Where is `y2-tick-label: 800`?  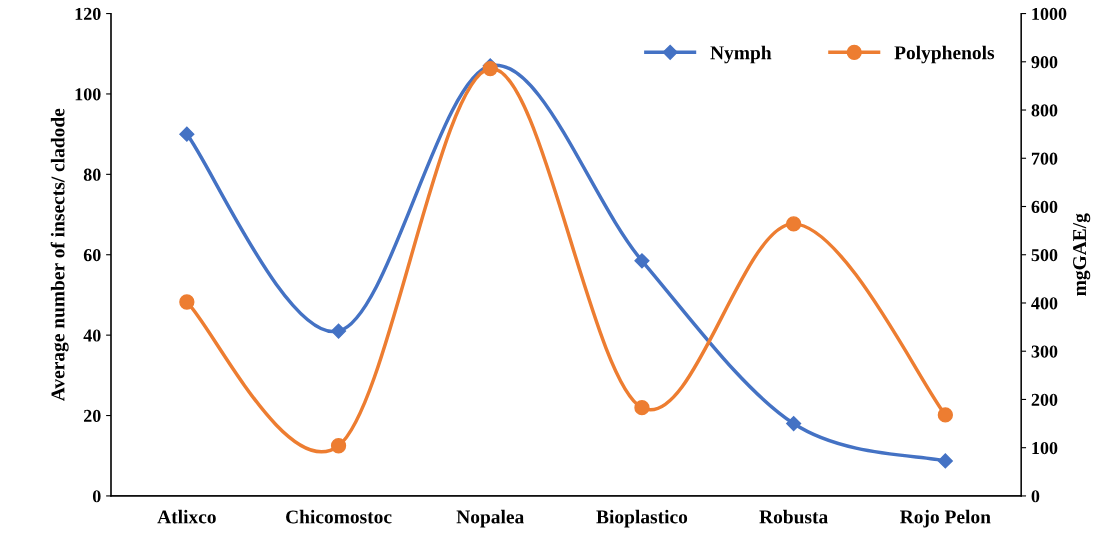 y2-tick-label: 800 is located at coordinates (1044, 110).